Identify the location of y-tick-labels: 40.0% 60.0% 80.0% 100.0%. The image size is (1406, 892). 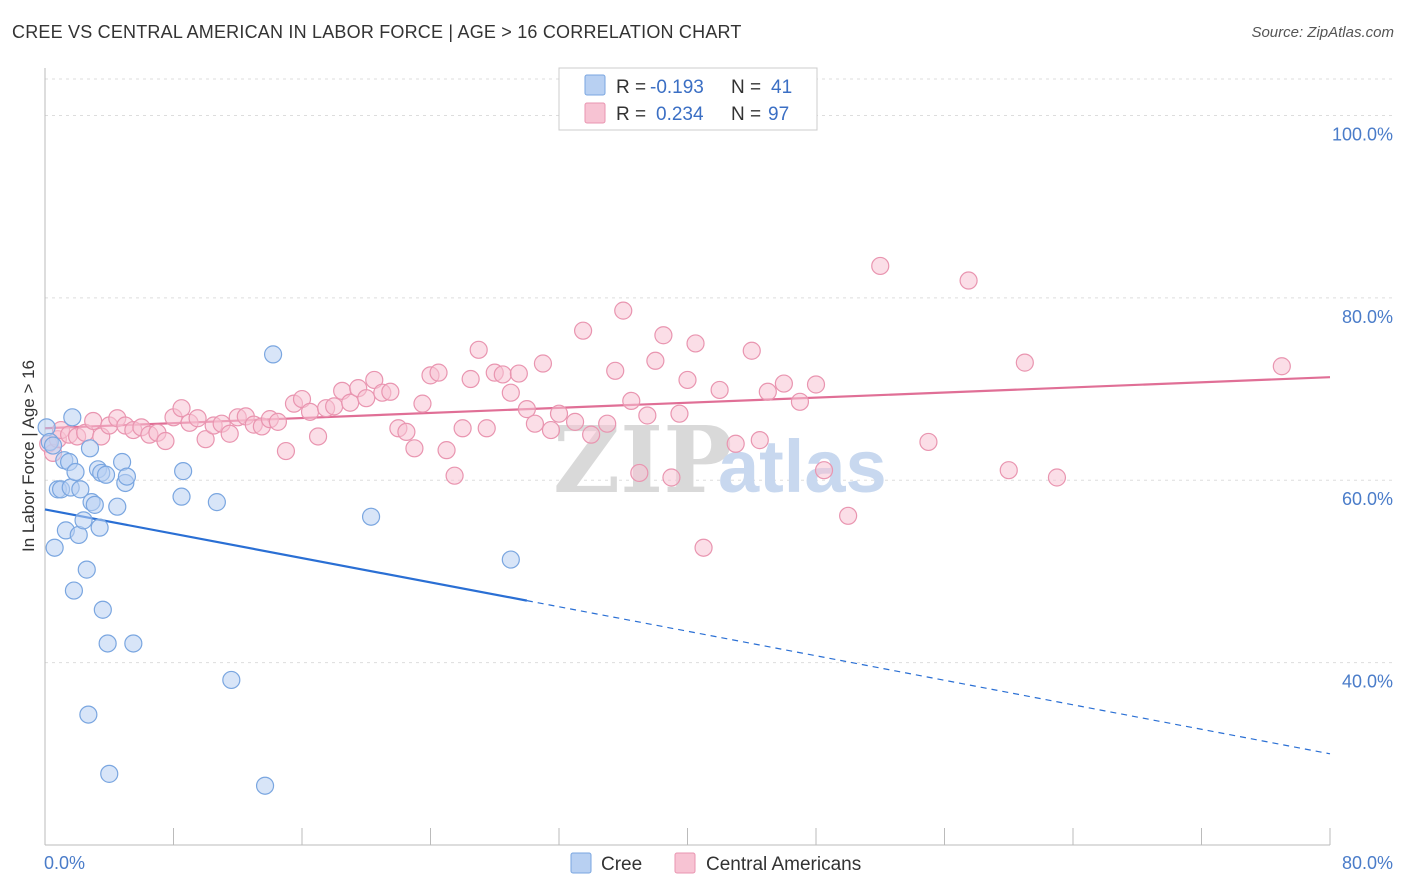
(1362, 407).